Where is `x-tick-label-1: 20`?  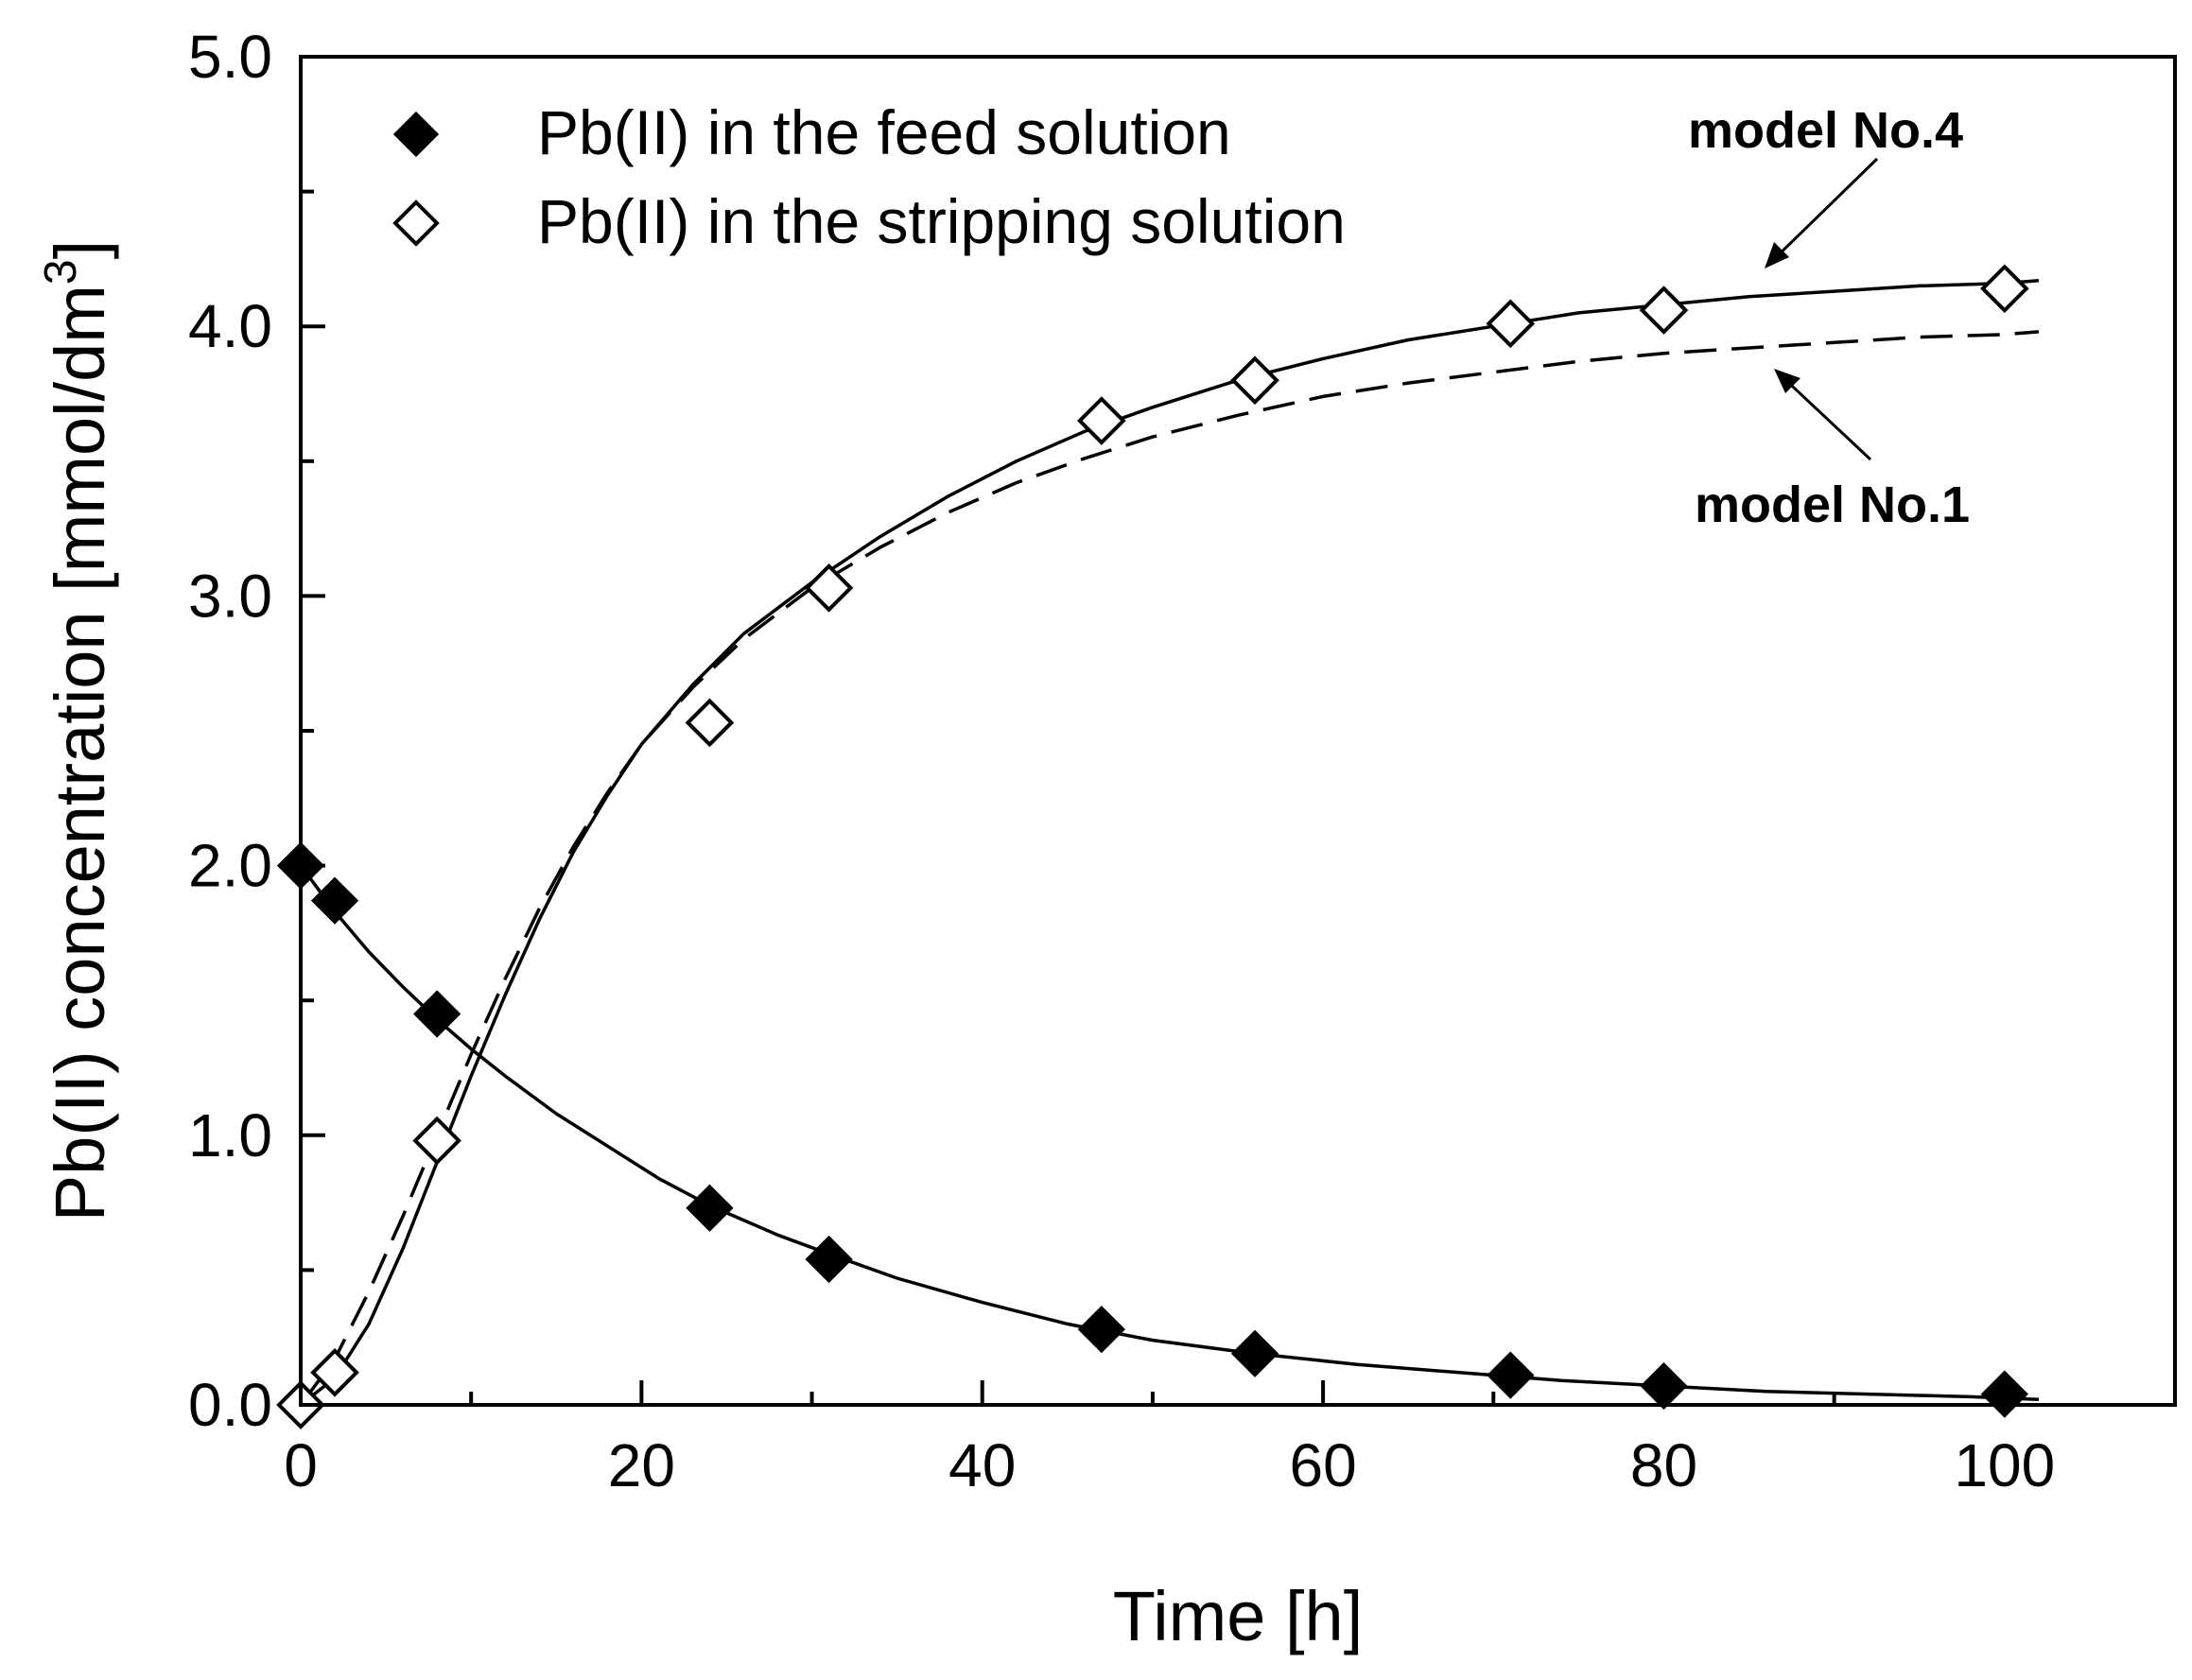 x-tick-label-1: 20 is located at coordinates (642, 1465).